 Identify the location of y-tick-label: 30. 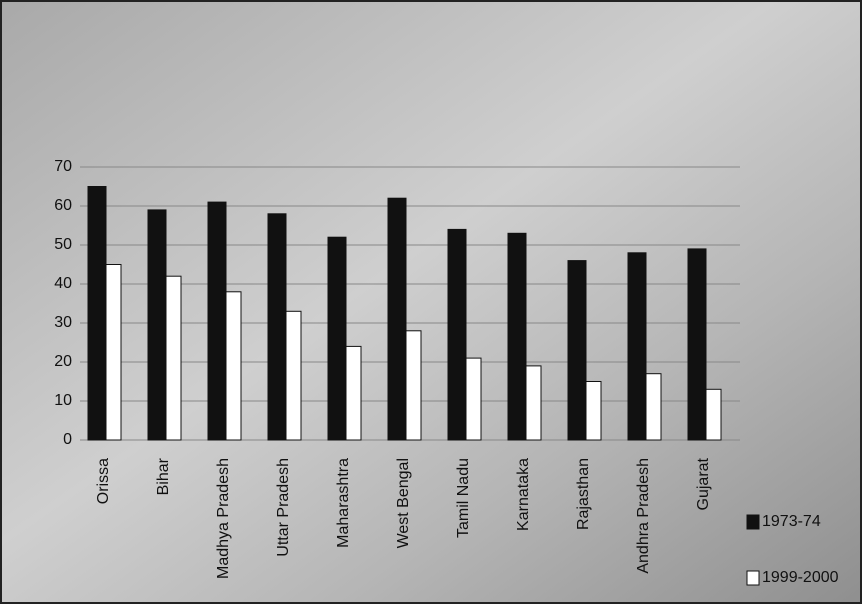
(63, 322).